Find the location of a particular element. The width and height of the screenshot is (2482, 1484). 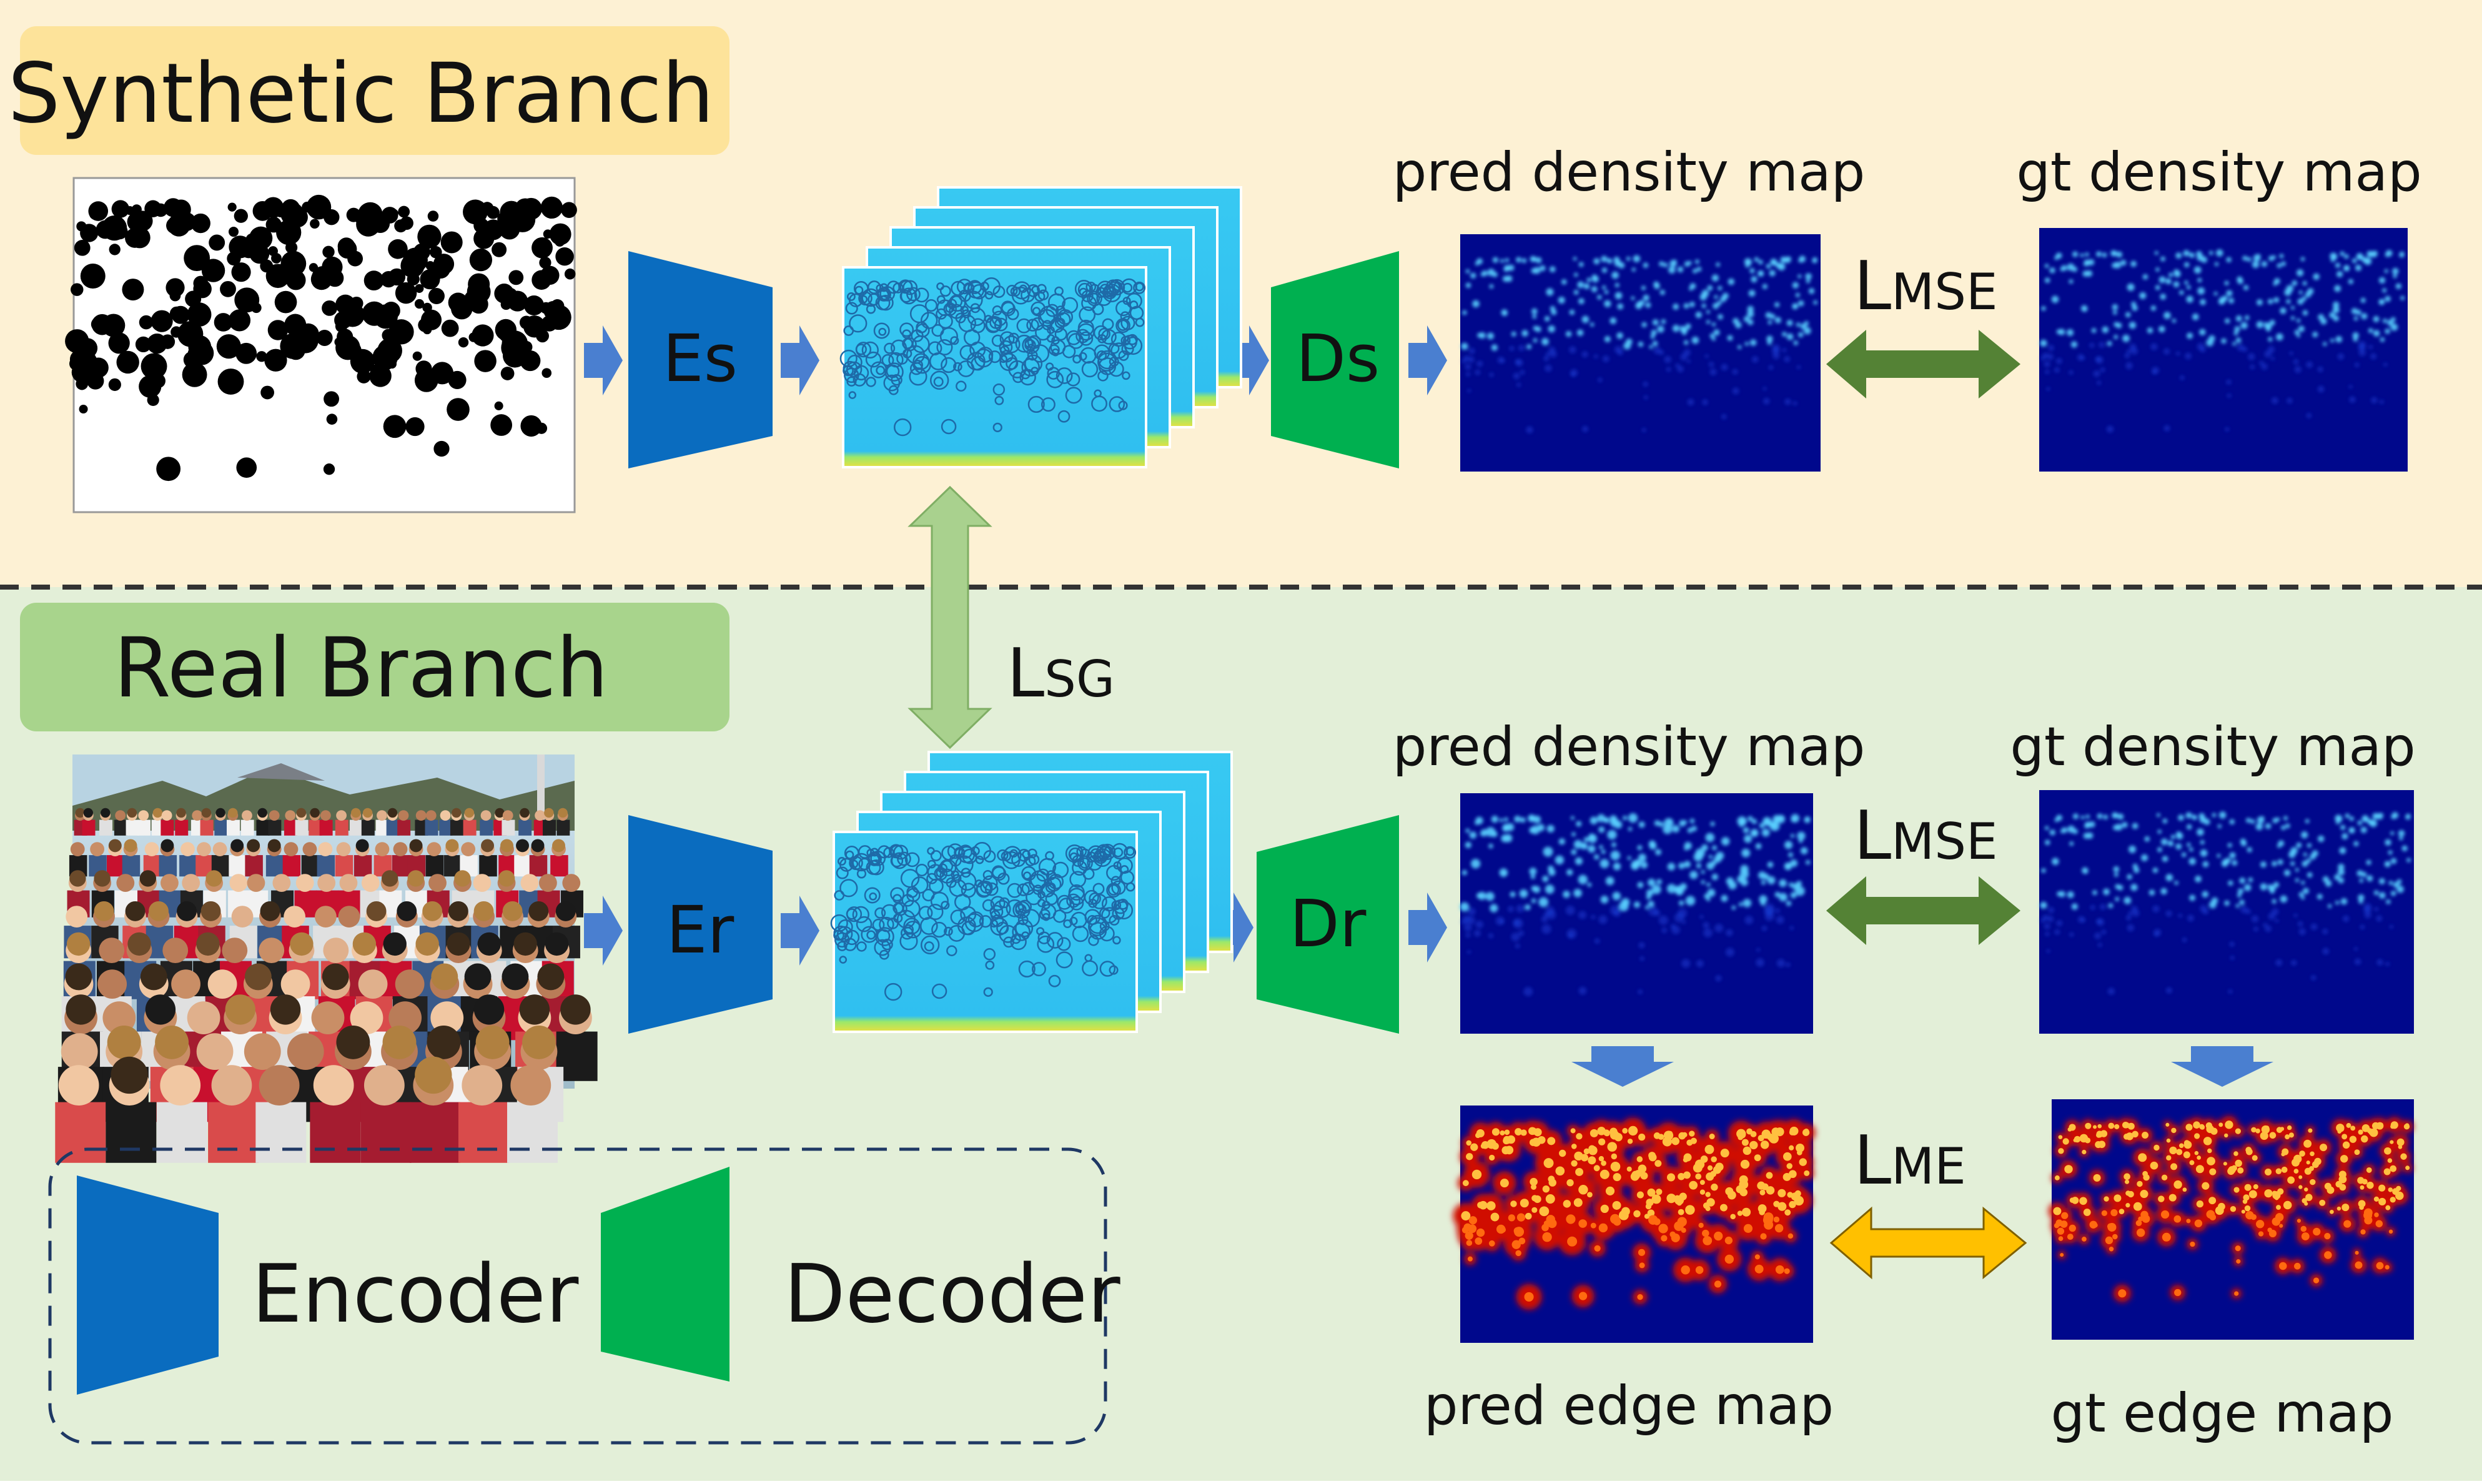

crowd-people is located at coordinates (326, 985).